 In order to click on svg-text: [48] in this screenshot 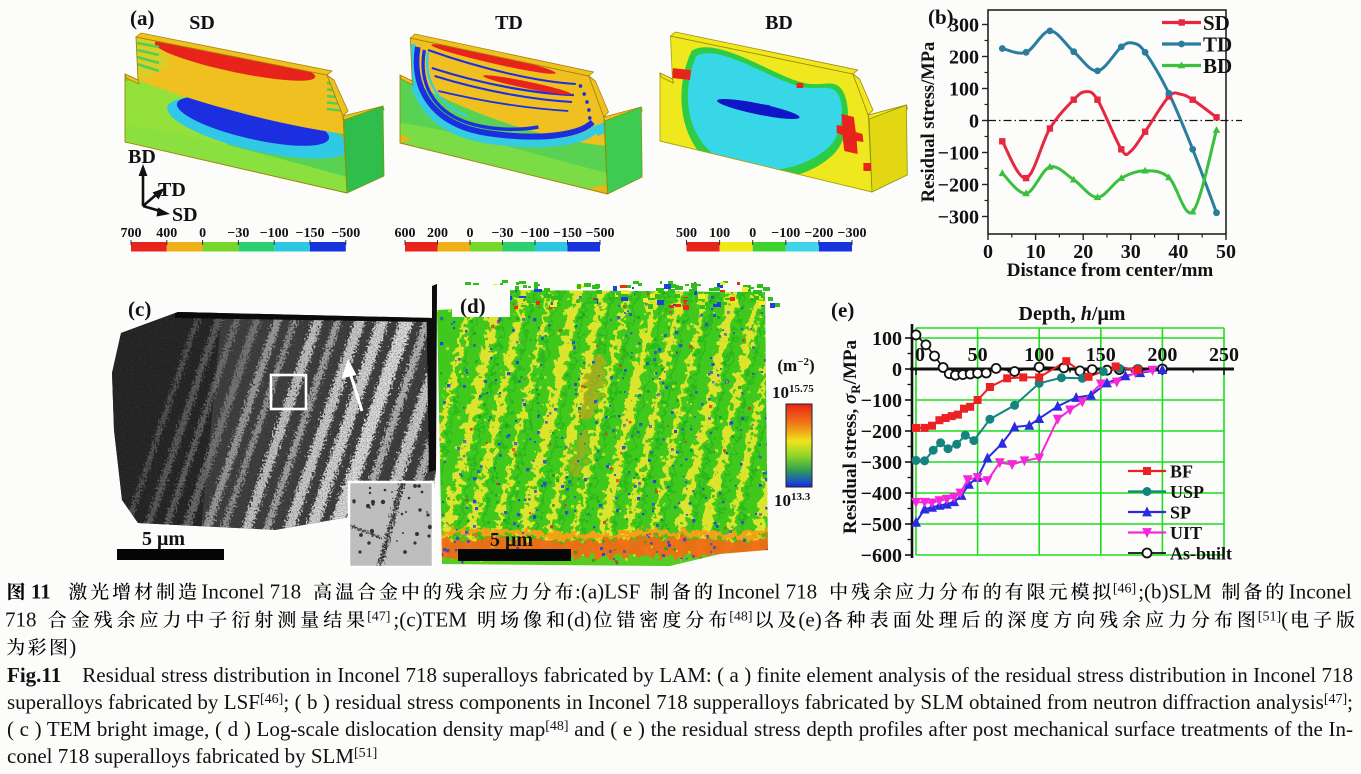, I will do `click(740, 617)`.